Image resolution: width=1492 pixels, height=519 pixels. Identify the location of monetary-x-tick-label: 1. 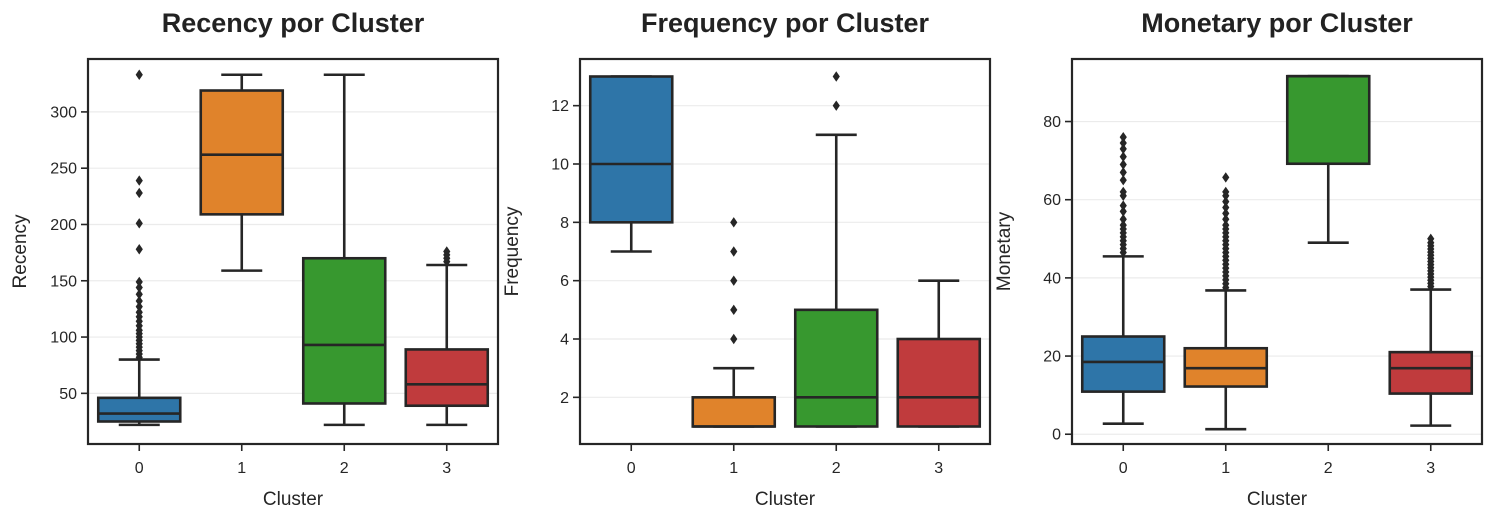
(1225, 468).